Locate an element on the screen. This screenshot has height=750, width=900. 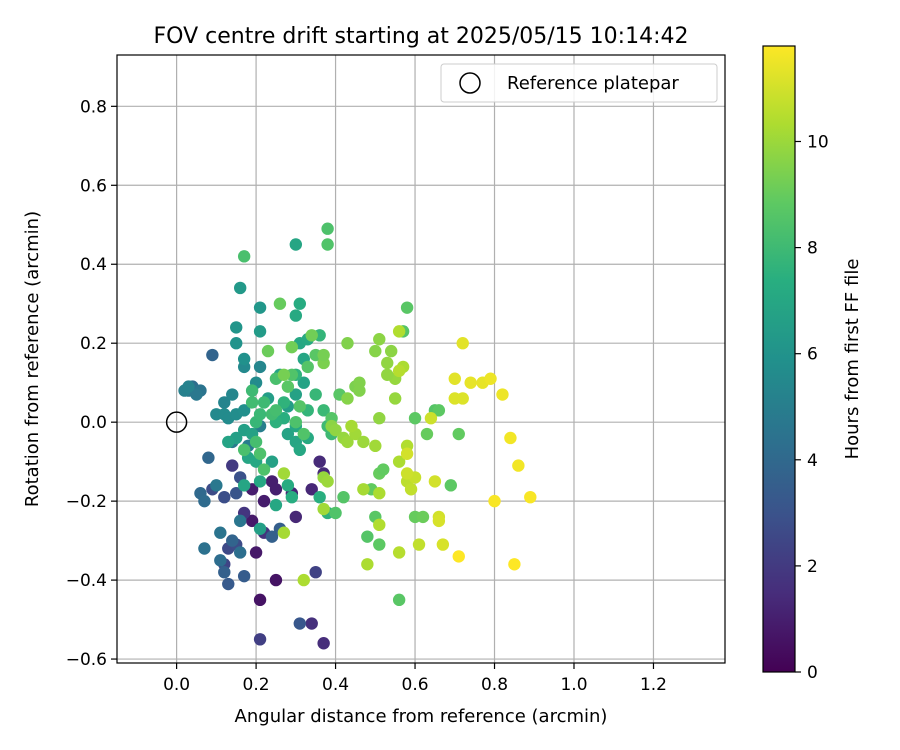
y-tick-label: −0.4 is located at coordinates (86, 581).